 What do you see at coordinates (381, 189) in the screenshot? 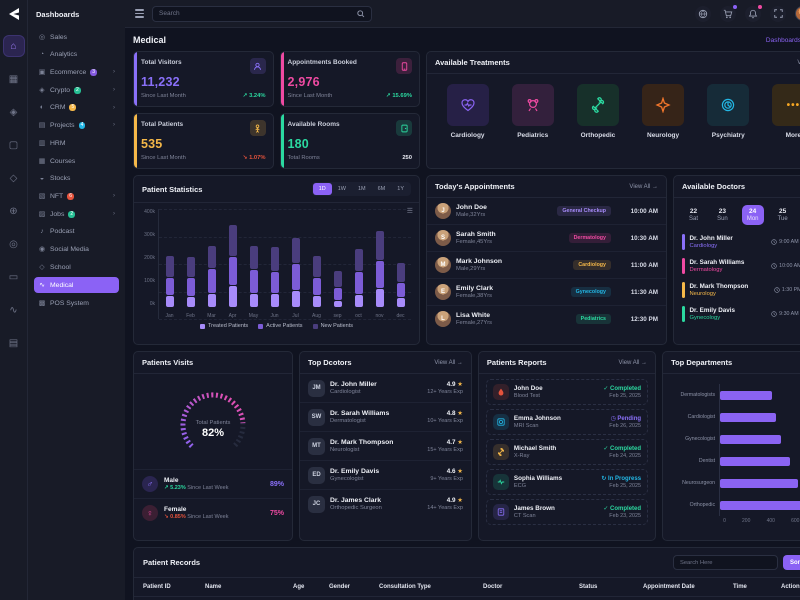
I see `tab-6m: 6M` at bounding box center [381, 189].